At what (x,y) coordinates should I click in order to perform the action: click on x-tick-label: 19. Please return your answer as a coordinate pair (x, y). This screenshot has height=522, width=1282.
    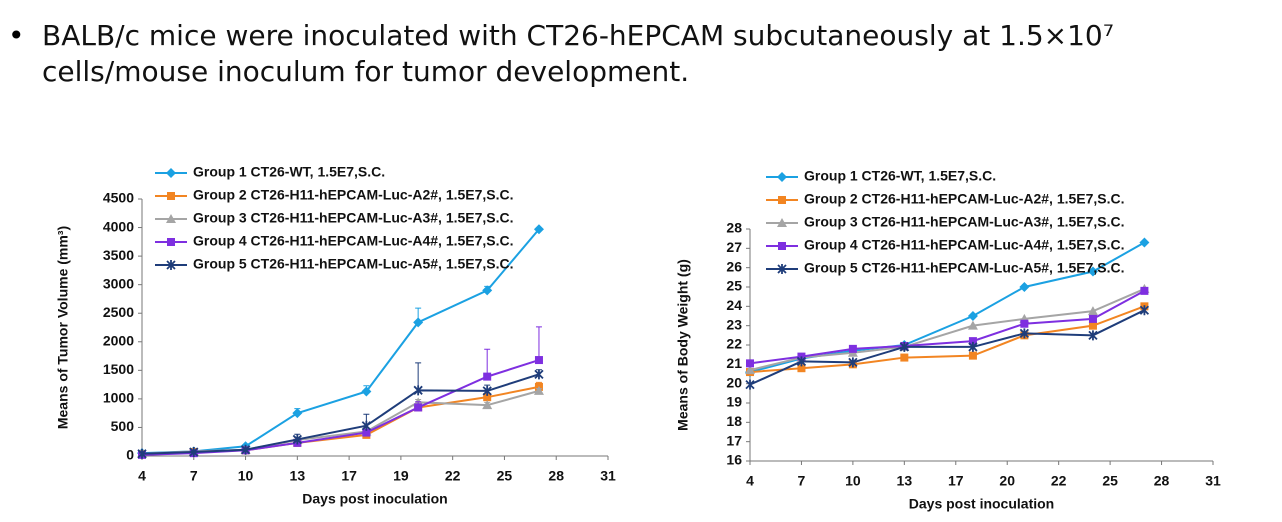
    Looking at the image, I should click on (401, 476).